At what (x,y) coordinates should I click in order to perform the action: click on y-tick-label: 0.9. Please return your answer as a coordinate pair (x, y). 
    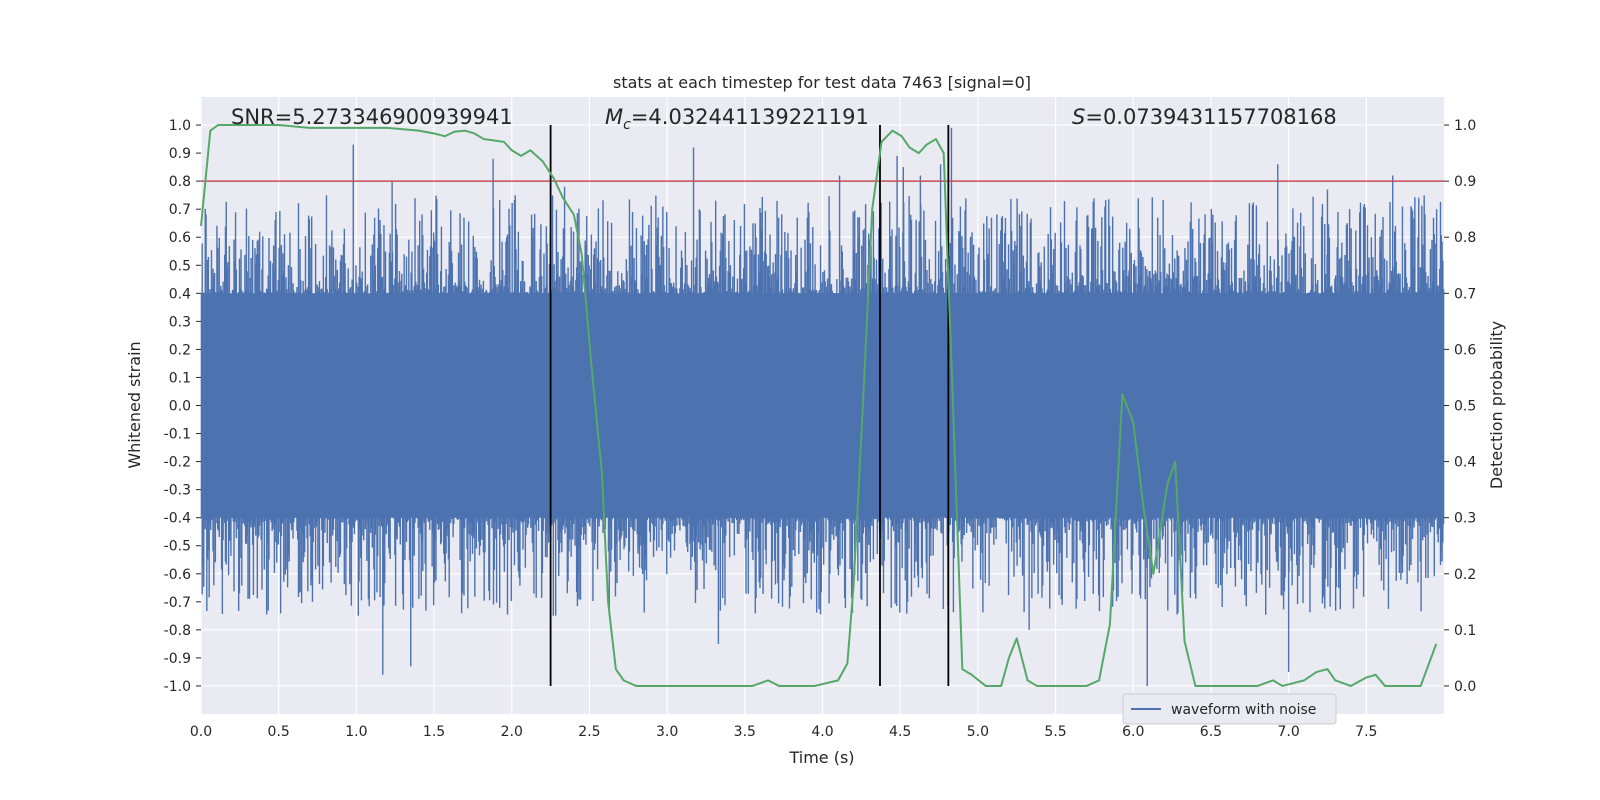
    Looking at the image, I should click on (180, 154).